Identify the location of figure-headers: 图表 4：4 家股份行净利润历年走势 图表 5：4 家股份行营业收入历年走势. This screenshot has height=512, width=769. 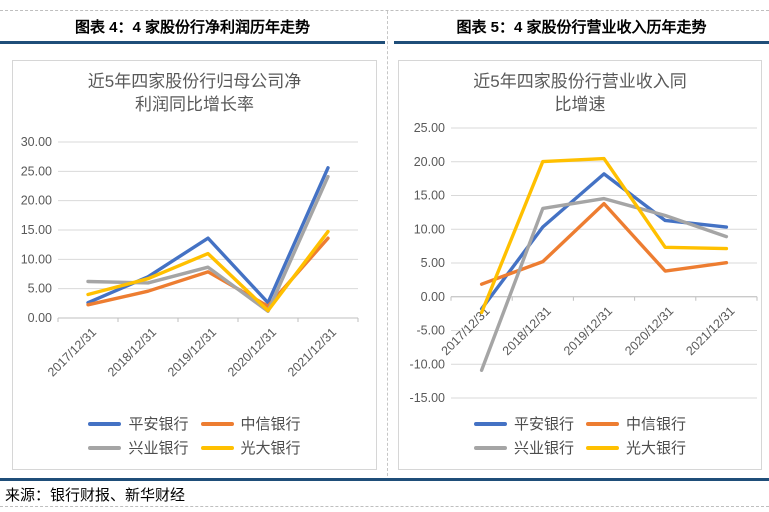
(384, 27).